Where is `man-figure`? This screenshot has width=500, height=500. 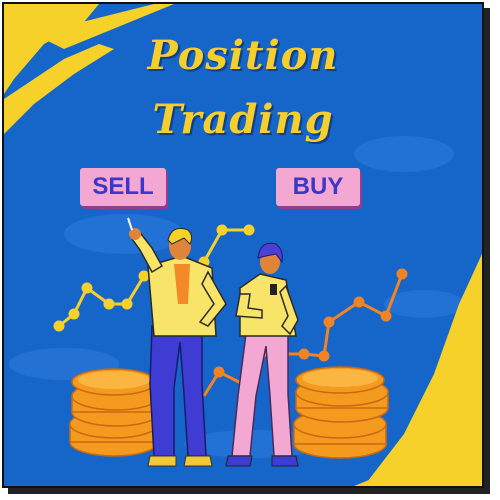
man-figure is located at coordinates (177, 342).